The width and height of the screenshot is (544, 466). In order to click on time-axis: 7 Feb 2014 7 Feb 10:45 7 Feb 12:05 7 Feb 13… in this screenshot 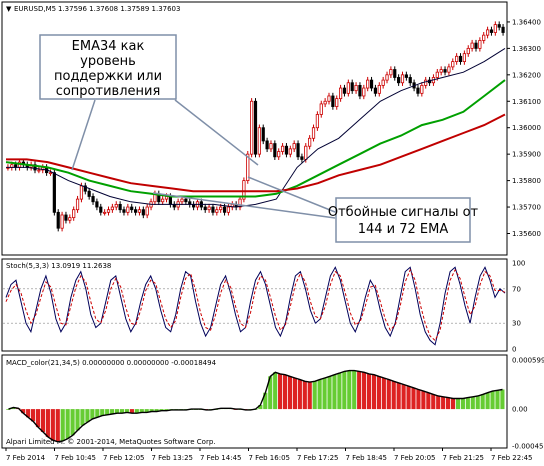, I will do `click(268, 455)`.